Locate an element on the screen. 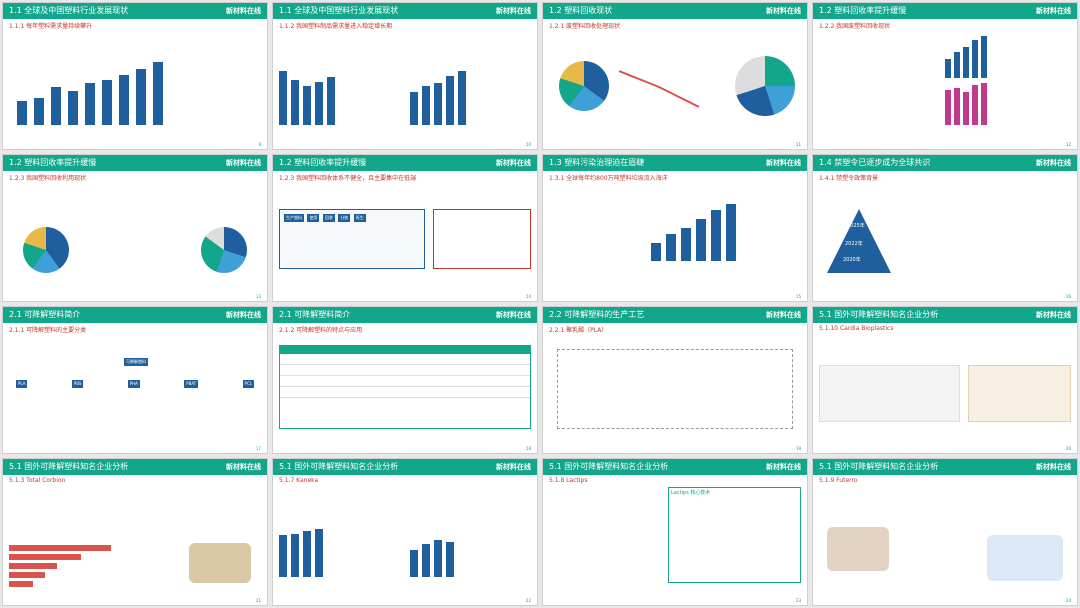  slide-subtitle: 1.2.3 我国塑料回收体系不健全，且主要集中在低端 is located at coordinates (348, 178).